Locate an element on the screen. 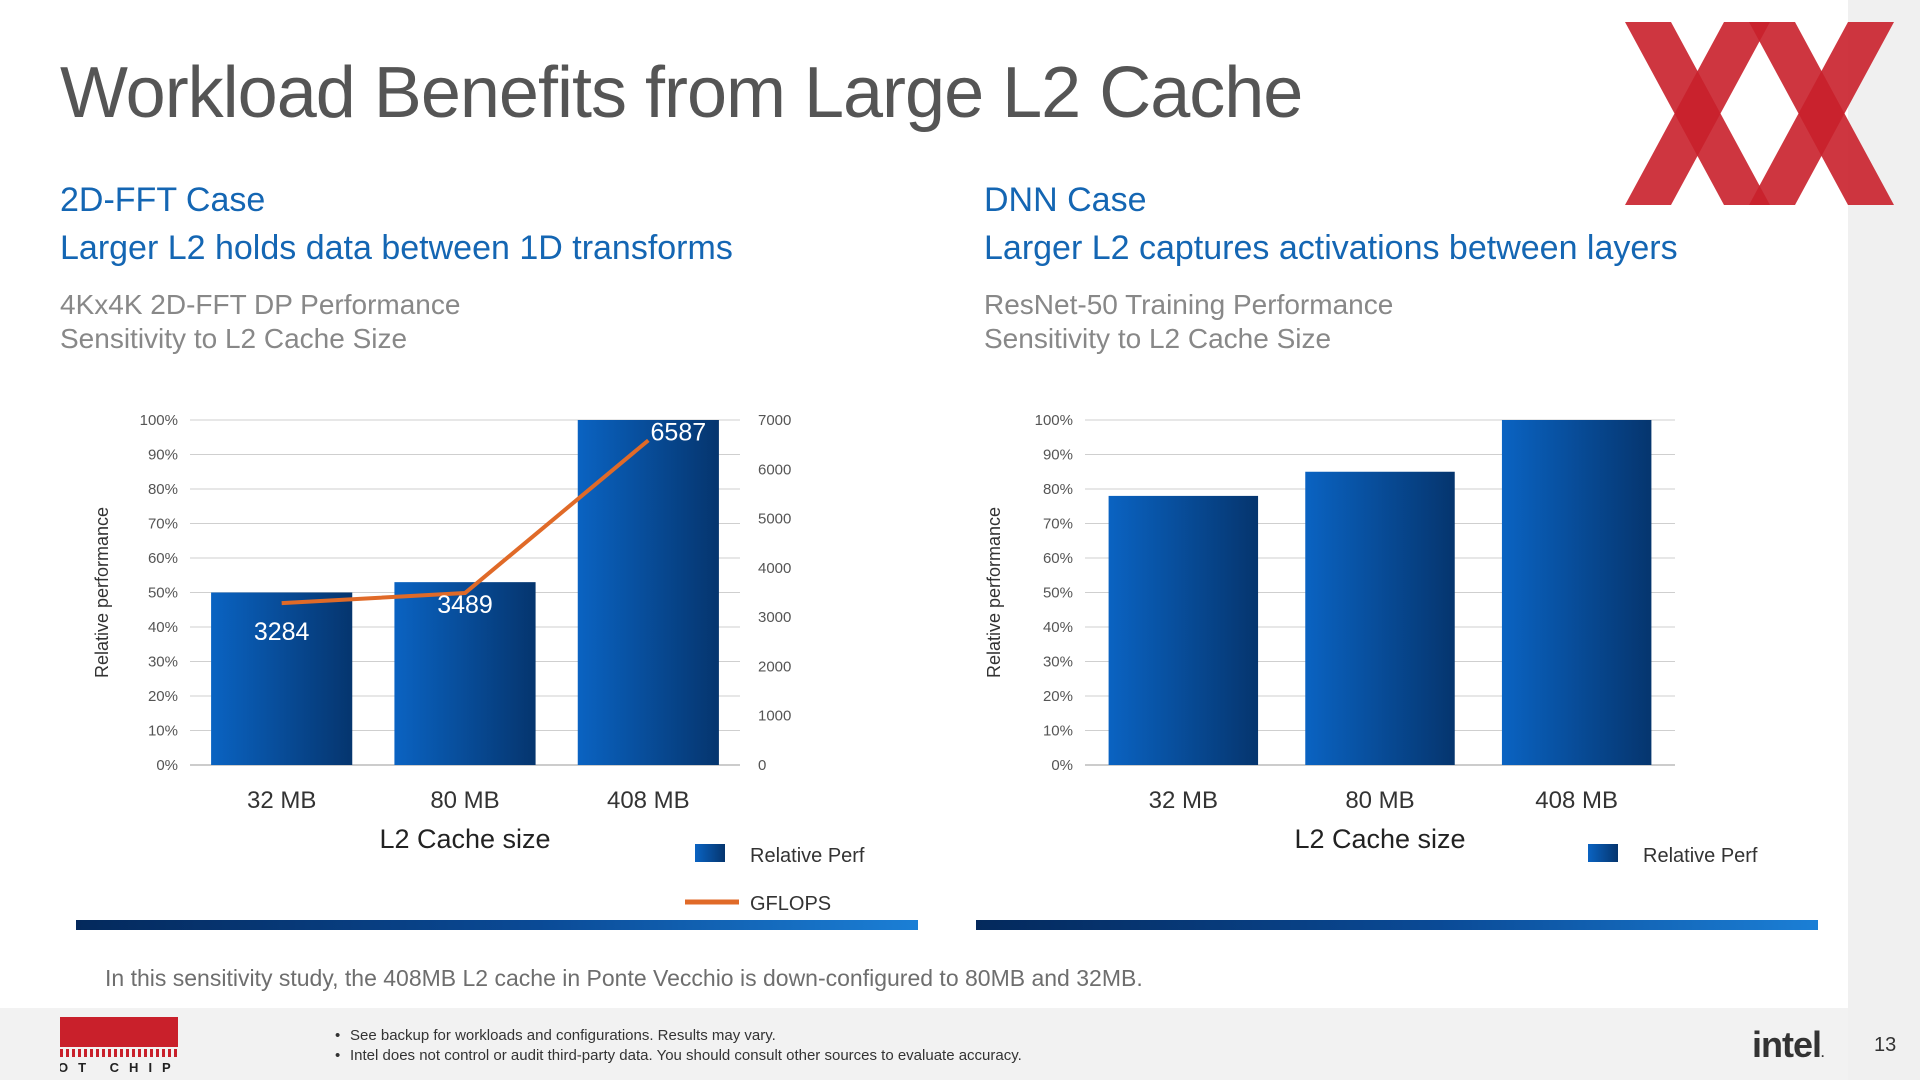 Image resolution: width=1920 pixels, height=1080 pixels. slide-title: Workload Benefits from Large L2 Cache is located at coordinates (681, 93).